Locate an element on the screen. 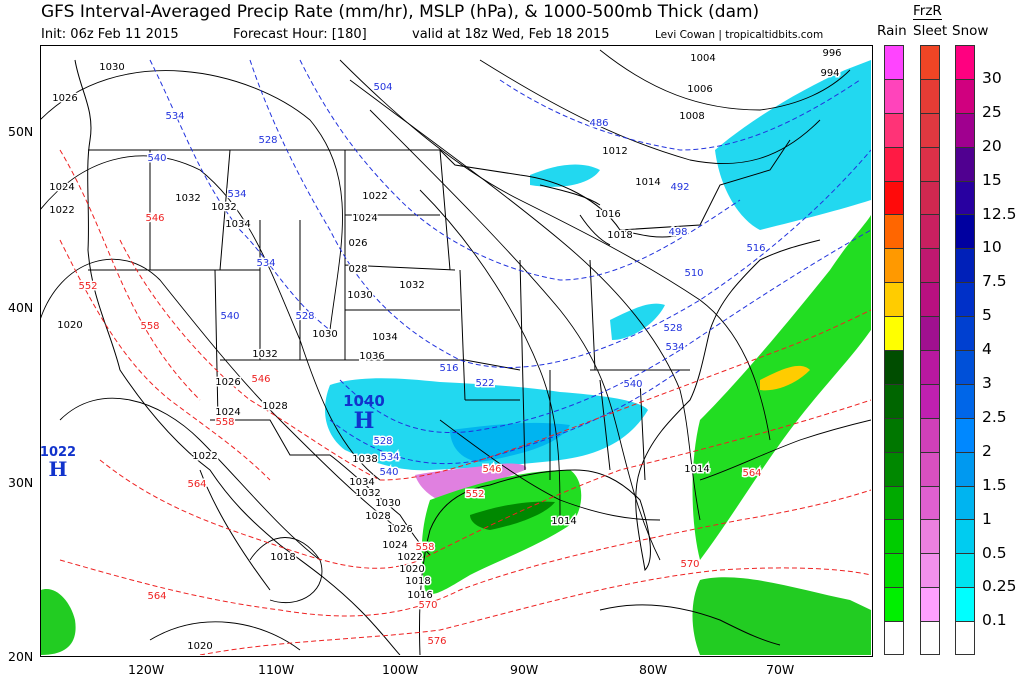 Image resolution: width=1024 pixels, height=683 pixels. isobar-label: 026 is located at coordinates (357, 243).